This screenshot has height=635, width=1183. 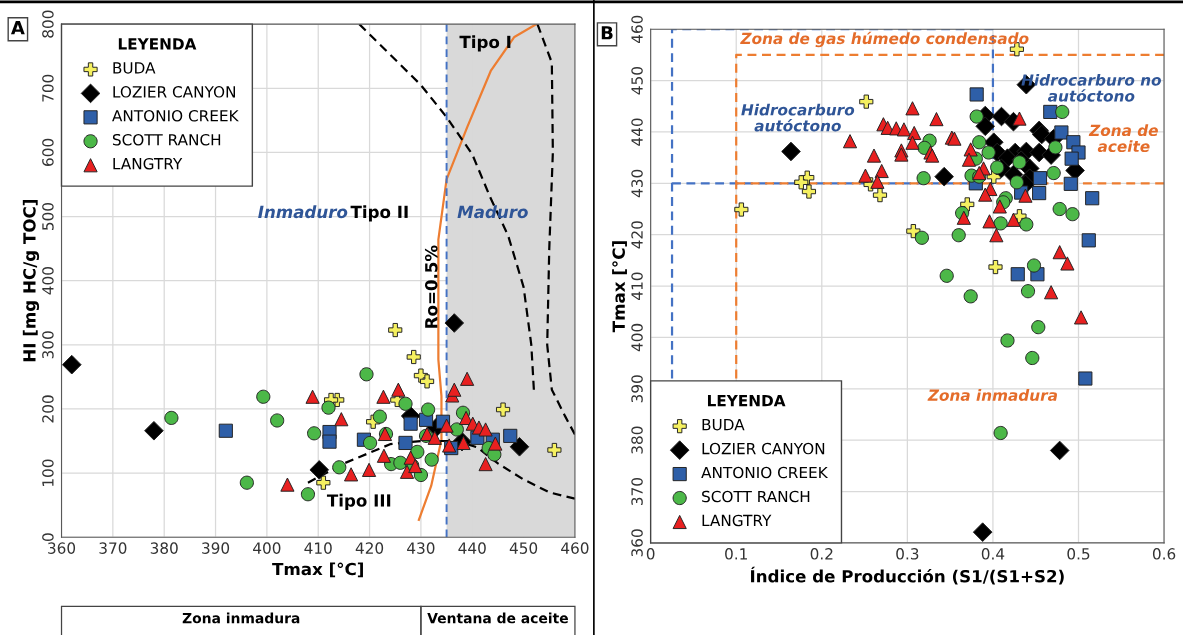 I want to click on annotation: Tipo I, so click(x=485, y=43).